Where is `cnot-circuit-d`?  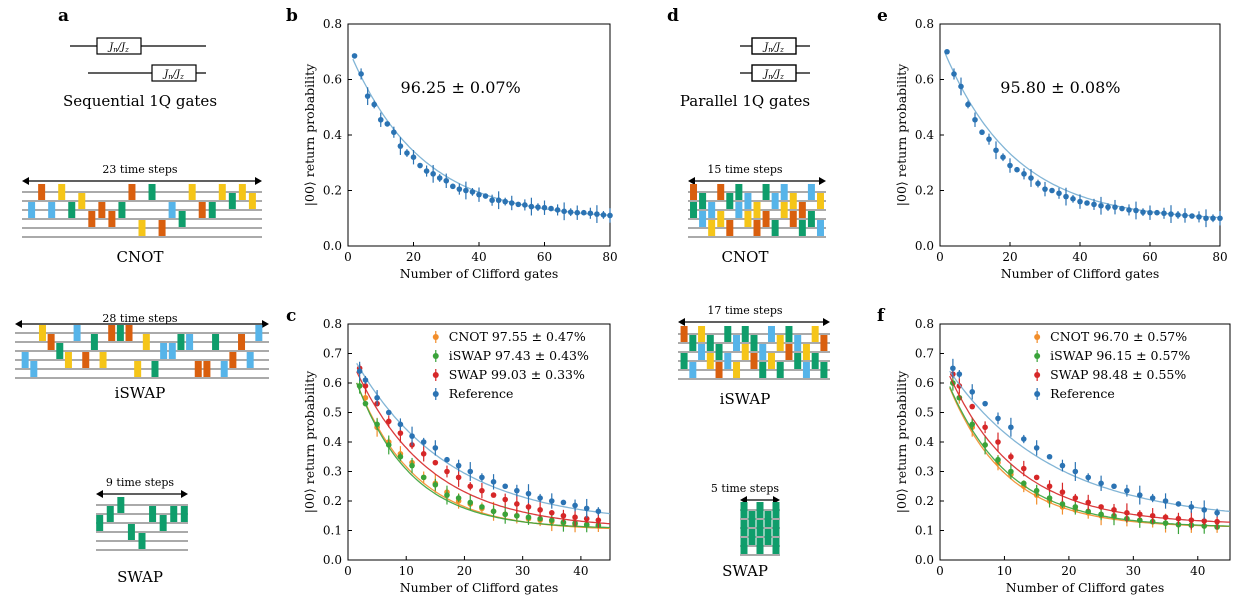
cnot-circuit-d is located at coordinates (757, 207).